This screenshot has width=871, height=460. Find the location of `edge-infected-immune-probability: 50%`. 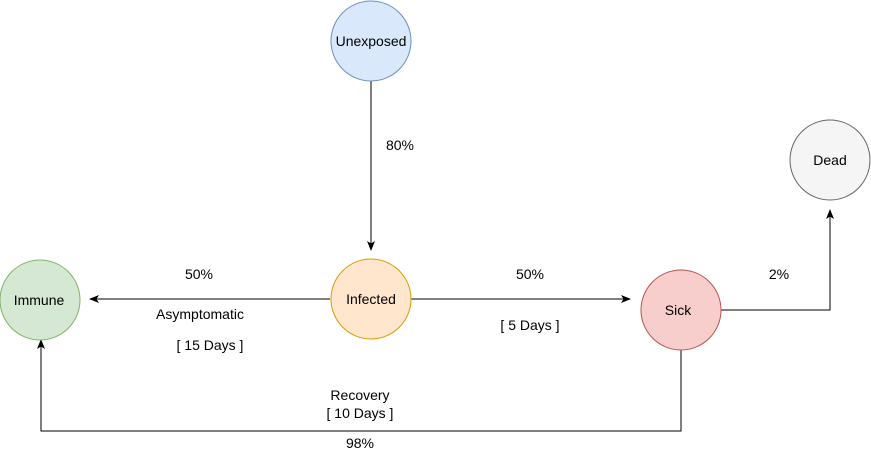

edge-infected-immune-probability: 50% is located at coordinates (199, 274).